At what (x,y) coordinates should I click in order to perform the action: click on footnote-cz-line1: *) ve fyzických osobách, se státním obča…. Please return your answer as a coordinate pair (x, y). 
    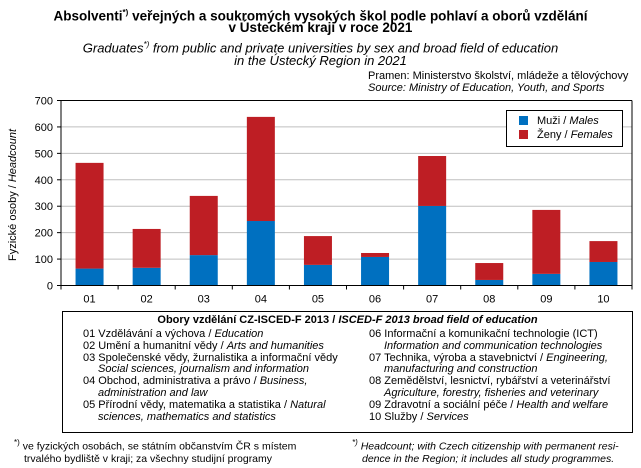
    Looking at the image, I should click on (155, 445).